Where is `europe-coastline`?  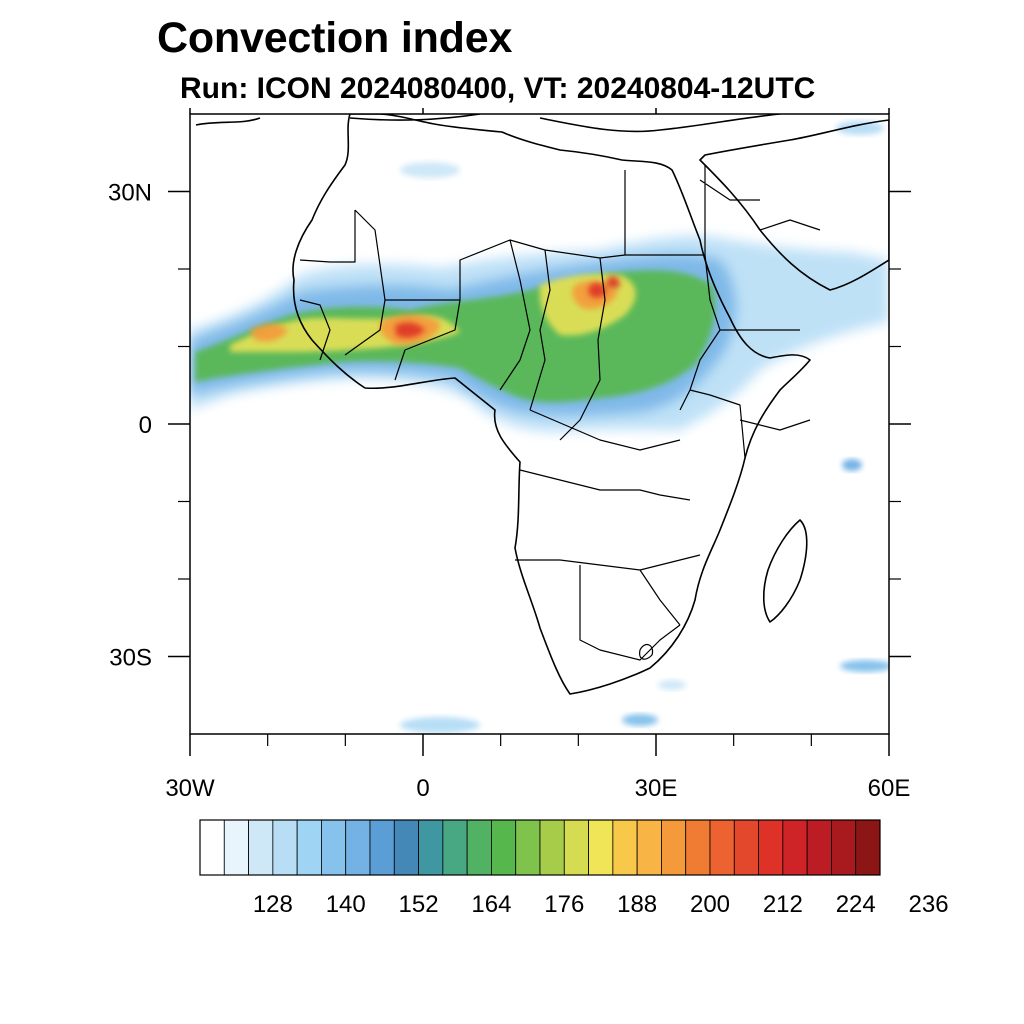
europe-coastline is located at coordinates (488, 123).